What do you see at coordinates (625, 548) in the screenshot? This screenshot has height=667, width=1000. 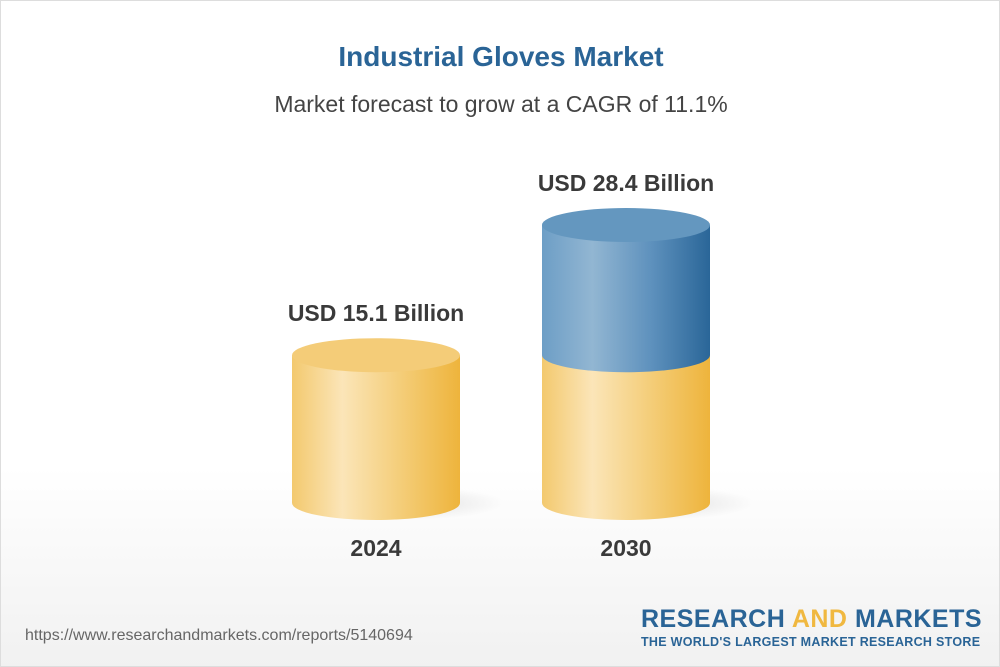 I see `category-label: 2030` at bounding box center [625, 548].